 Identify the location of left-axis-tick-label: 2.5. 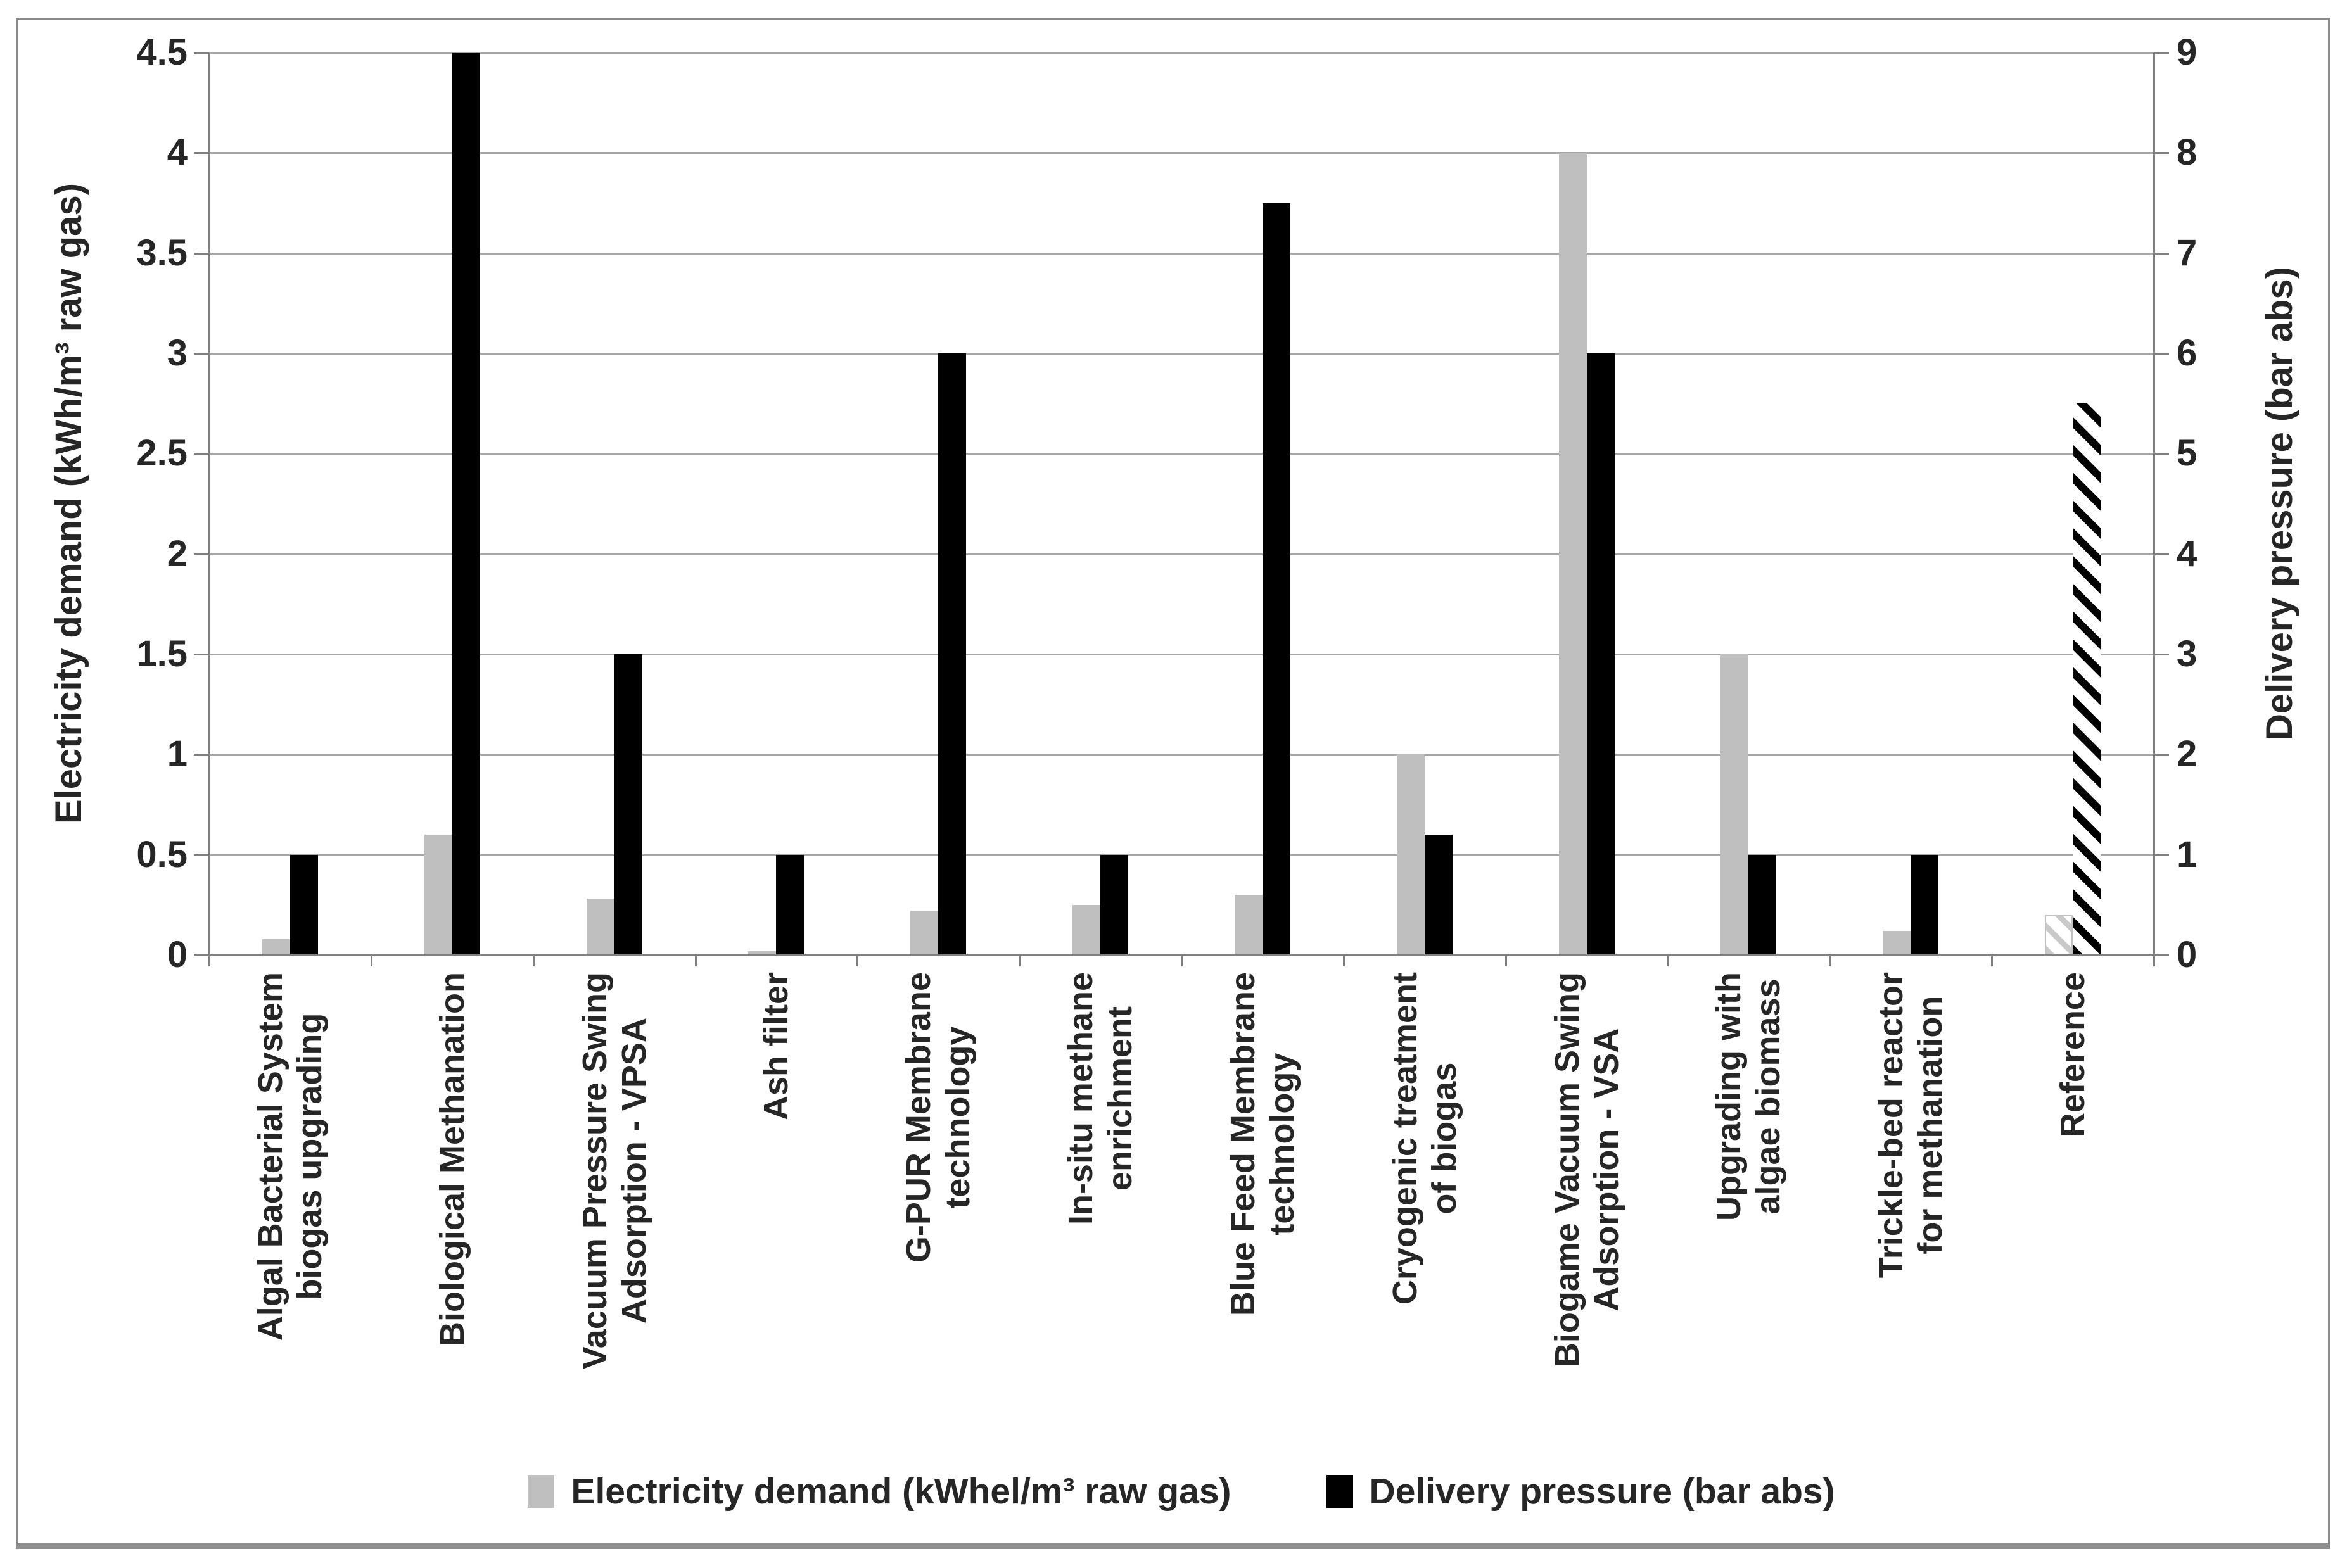
(162, 453).